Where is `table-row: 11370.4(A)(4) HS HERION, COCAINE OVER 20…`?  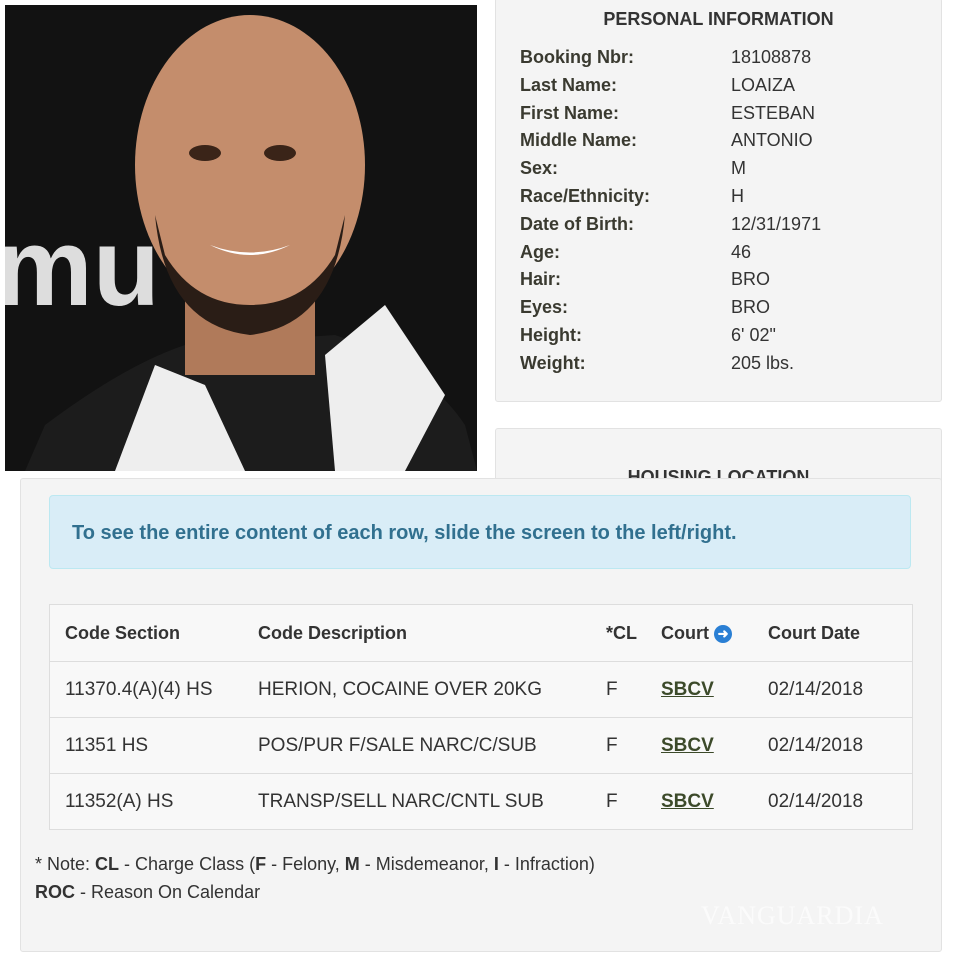 table-row: 11370.4(A)(4) HS HERION, COCAINE OVER 20… is located at coordinates (481, 689).